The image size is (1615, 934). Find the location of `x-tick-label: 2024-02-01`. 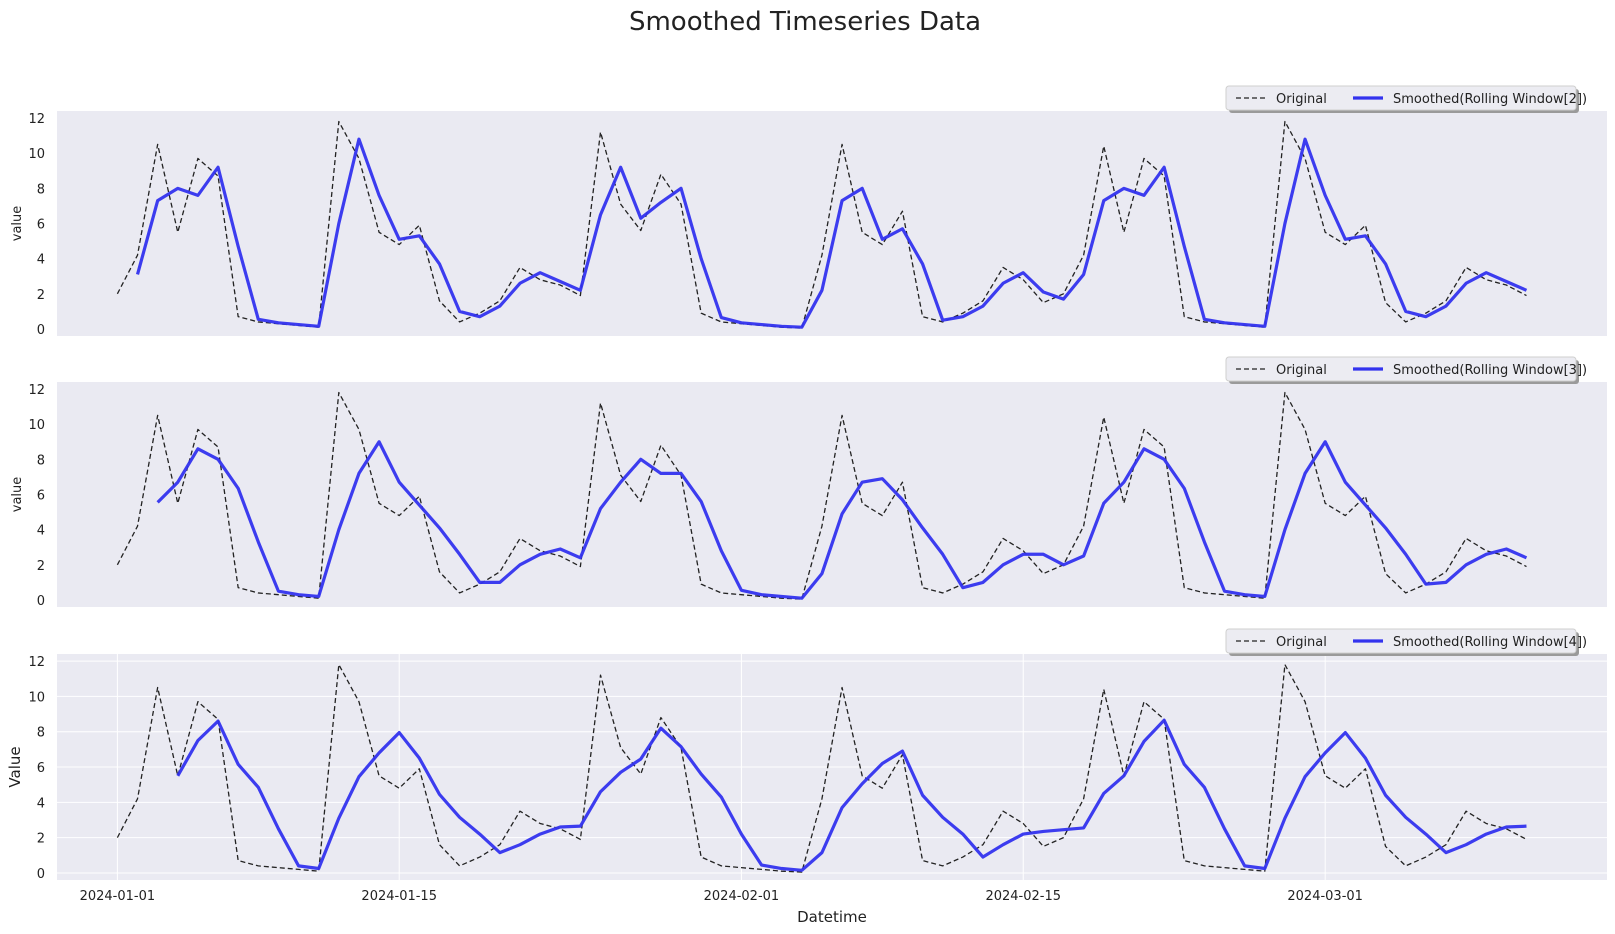

x-tick-label: 2024-02-01 is located at coordinates (742, 896).